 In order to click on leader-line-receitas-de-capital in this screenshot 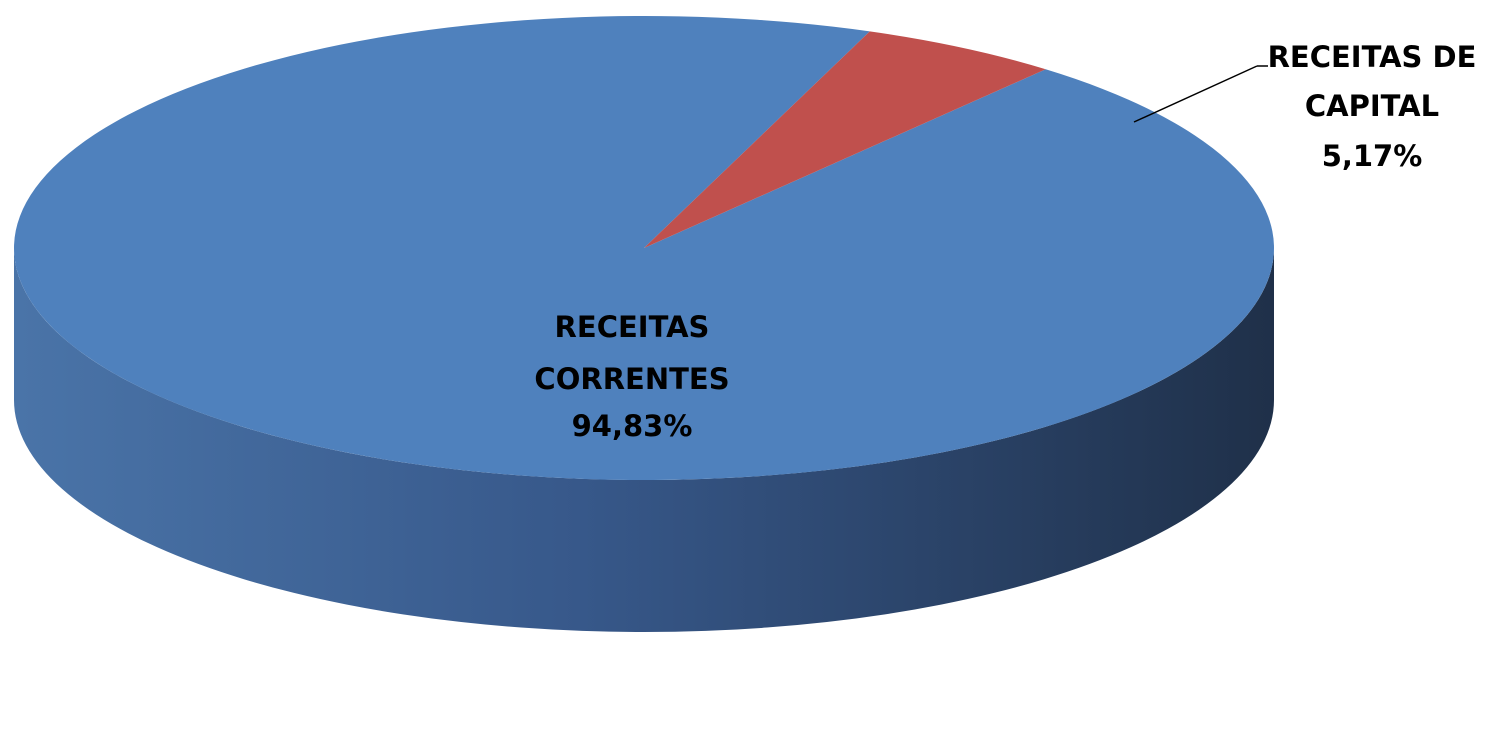, I will do `click(1195, 94)`.